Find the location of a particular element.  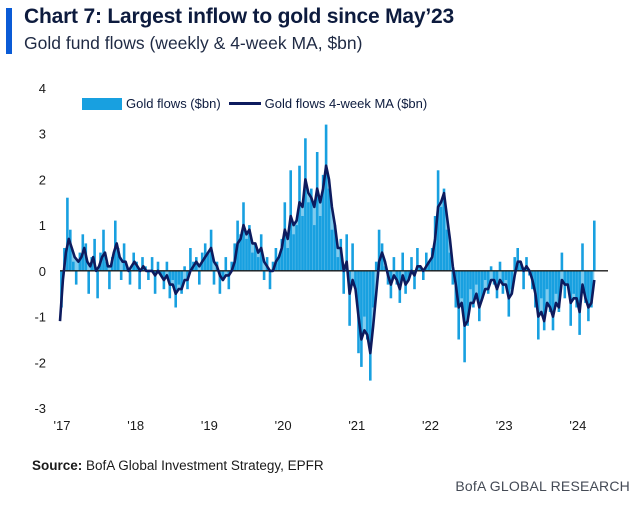

x-tick-label: '22 is located at coordinates (430, 425).